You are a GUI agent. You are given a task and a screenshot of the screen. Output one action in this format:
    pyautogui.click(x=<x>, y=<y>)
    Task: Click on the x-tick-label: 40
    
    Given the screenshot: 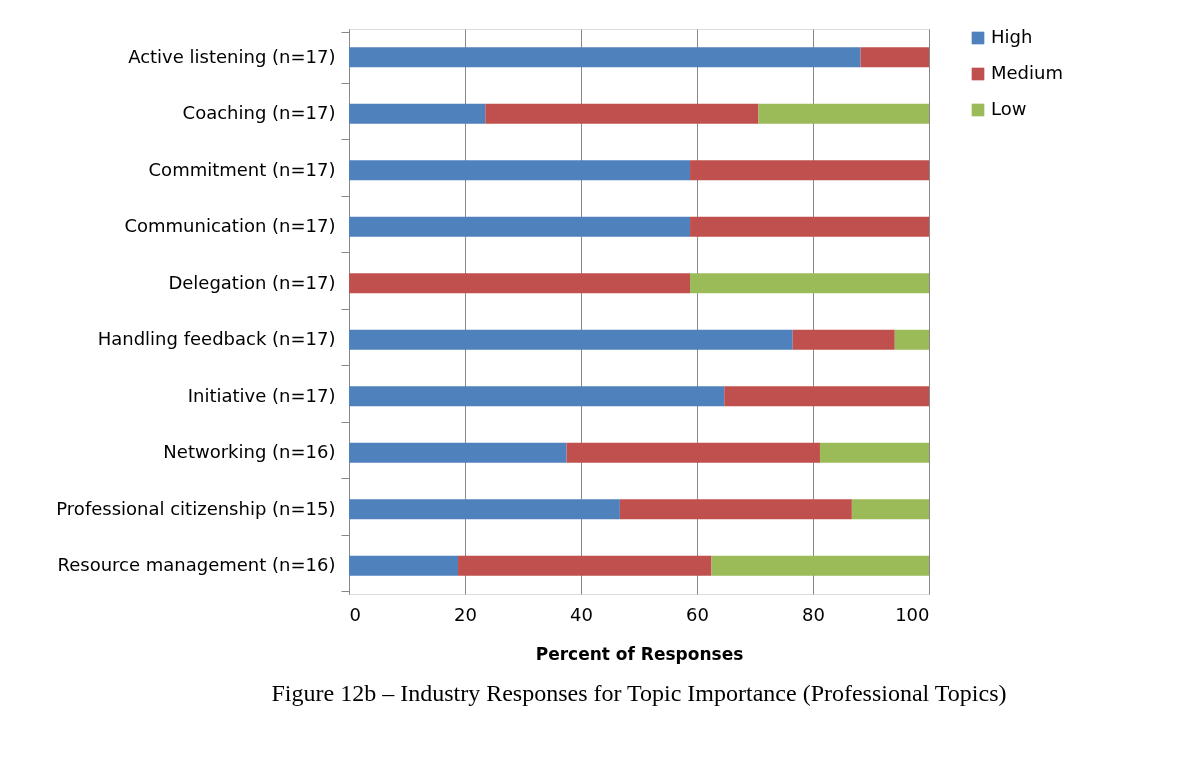 What is the action you would take?
    pyautogui.click(x=581, y=614)
    